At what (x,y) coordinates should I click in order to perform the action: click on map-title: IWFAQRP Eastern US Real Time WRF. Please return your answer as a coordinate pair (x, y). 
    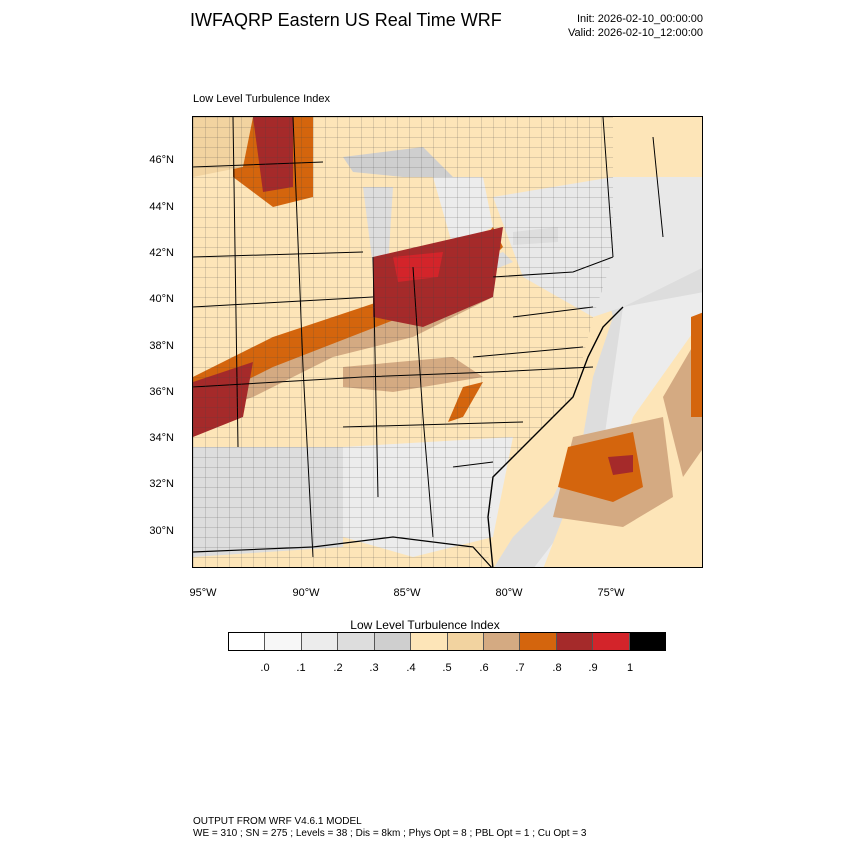
    Looking at the image, I should click on (346, 20).